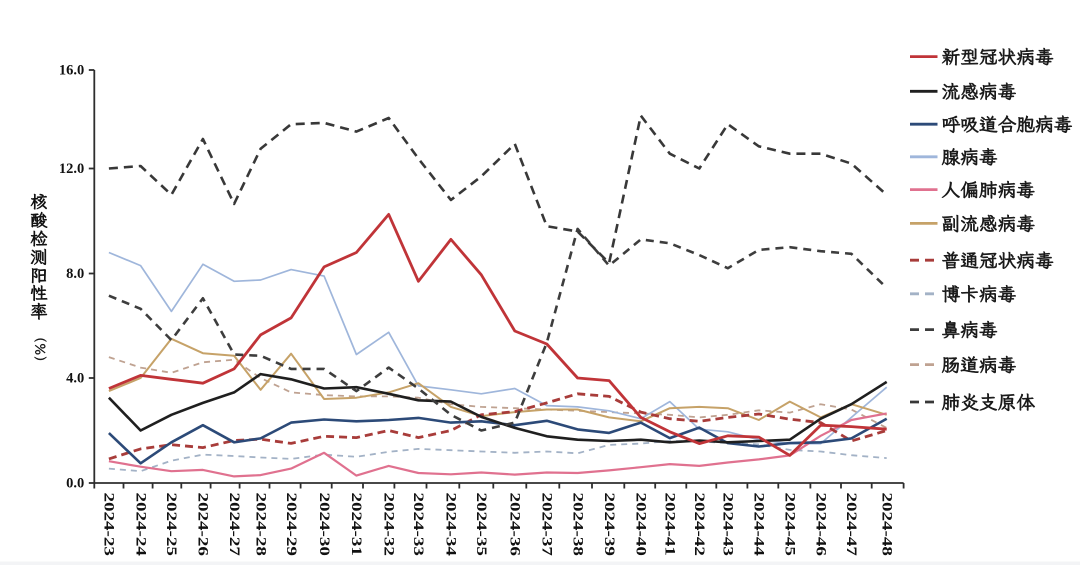 The image size is (1080, 570). What do you see at coordinates (75, 484) in the screenshot?
I see `svg-text: 0.0` at bounding box center [75, 484].